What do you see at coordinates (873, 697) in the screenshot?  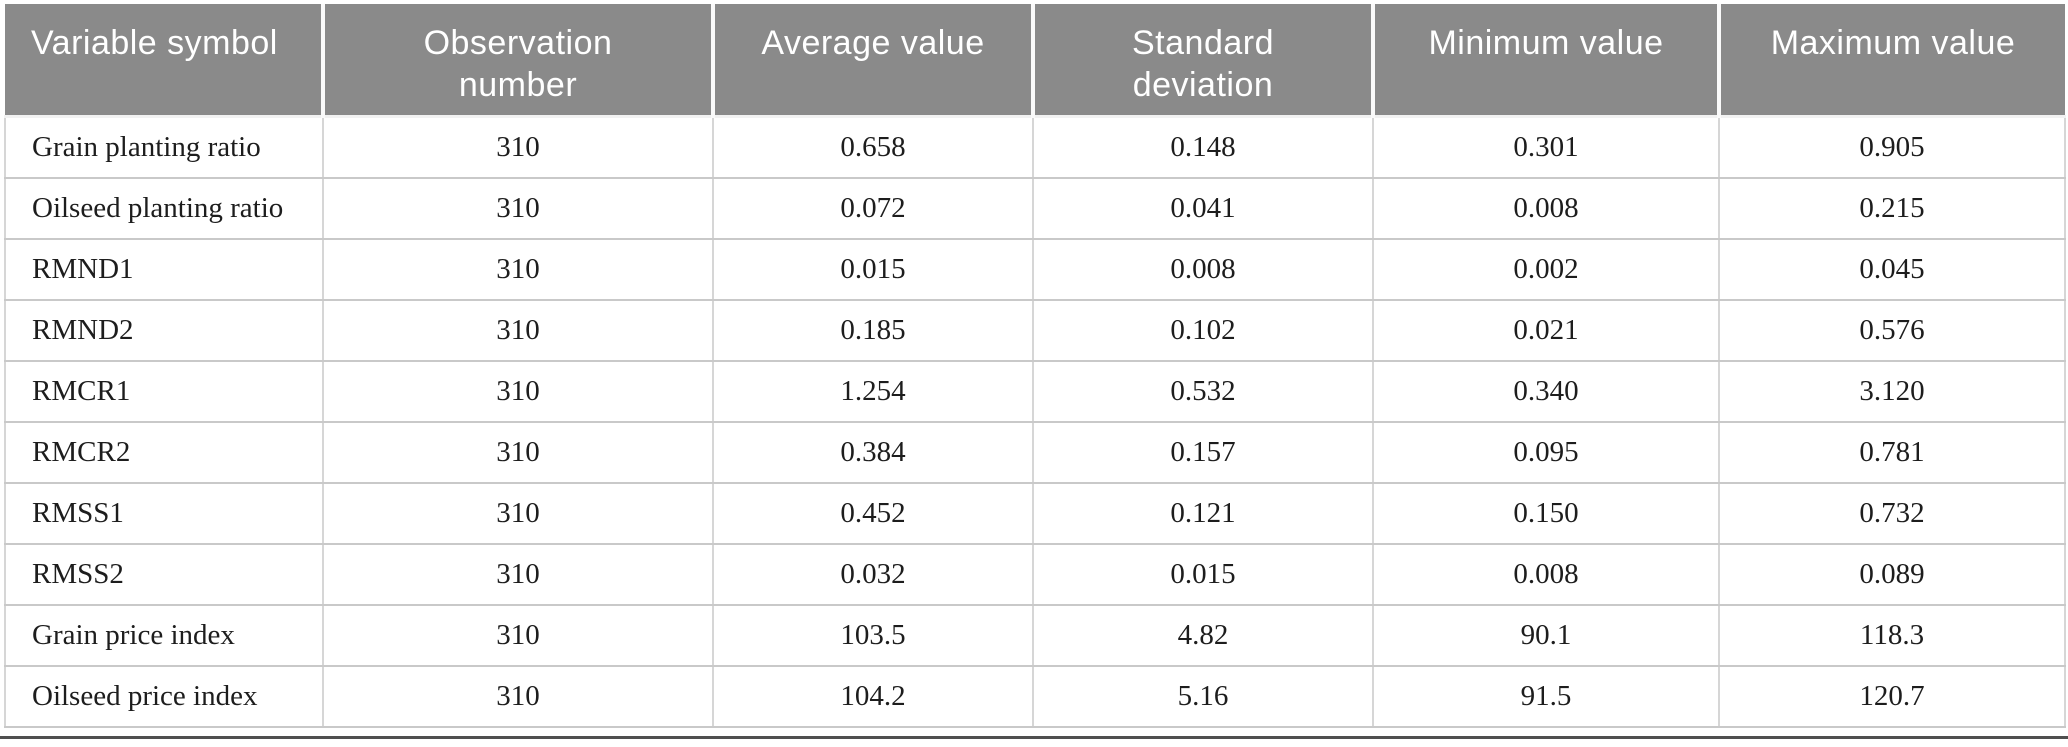 I see `cell-average-value: 104.2` at bounding box center [873, 697].